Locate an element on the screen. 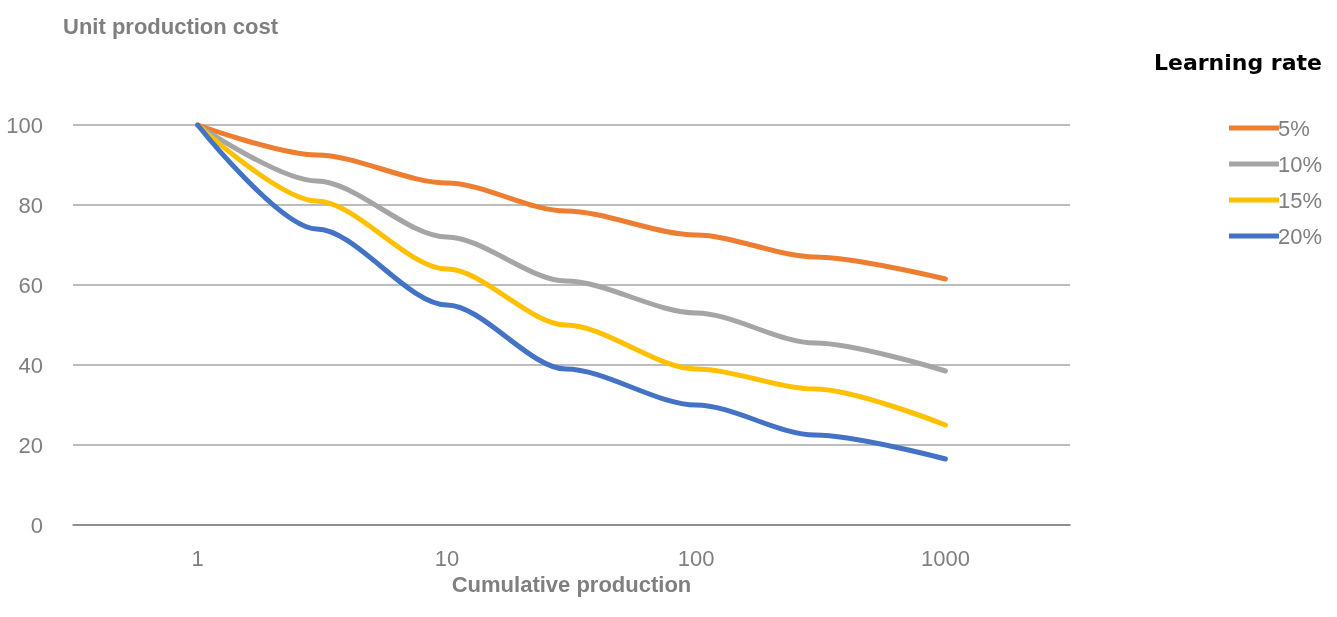  x-tick-label: 1 is located at coordinates (197, 558).